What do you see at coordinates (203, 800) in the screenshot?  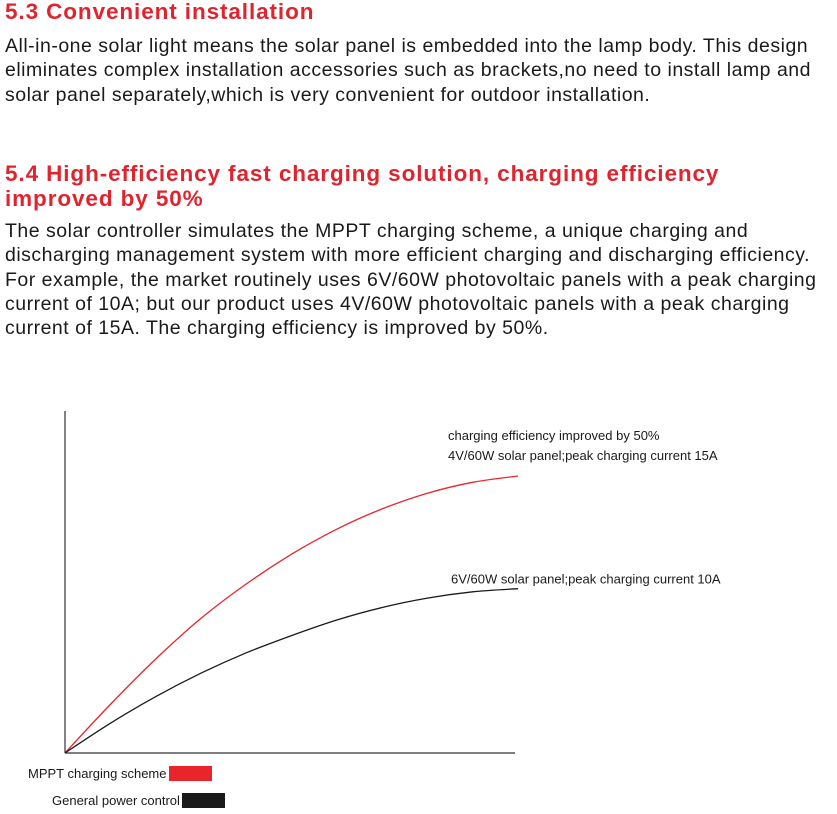 I see `legend-swatch-black` at bounding box center [203, 800].